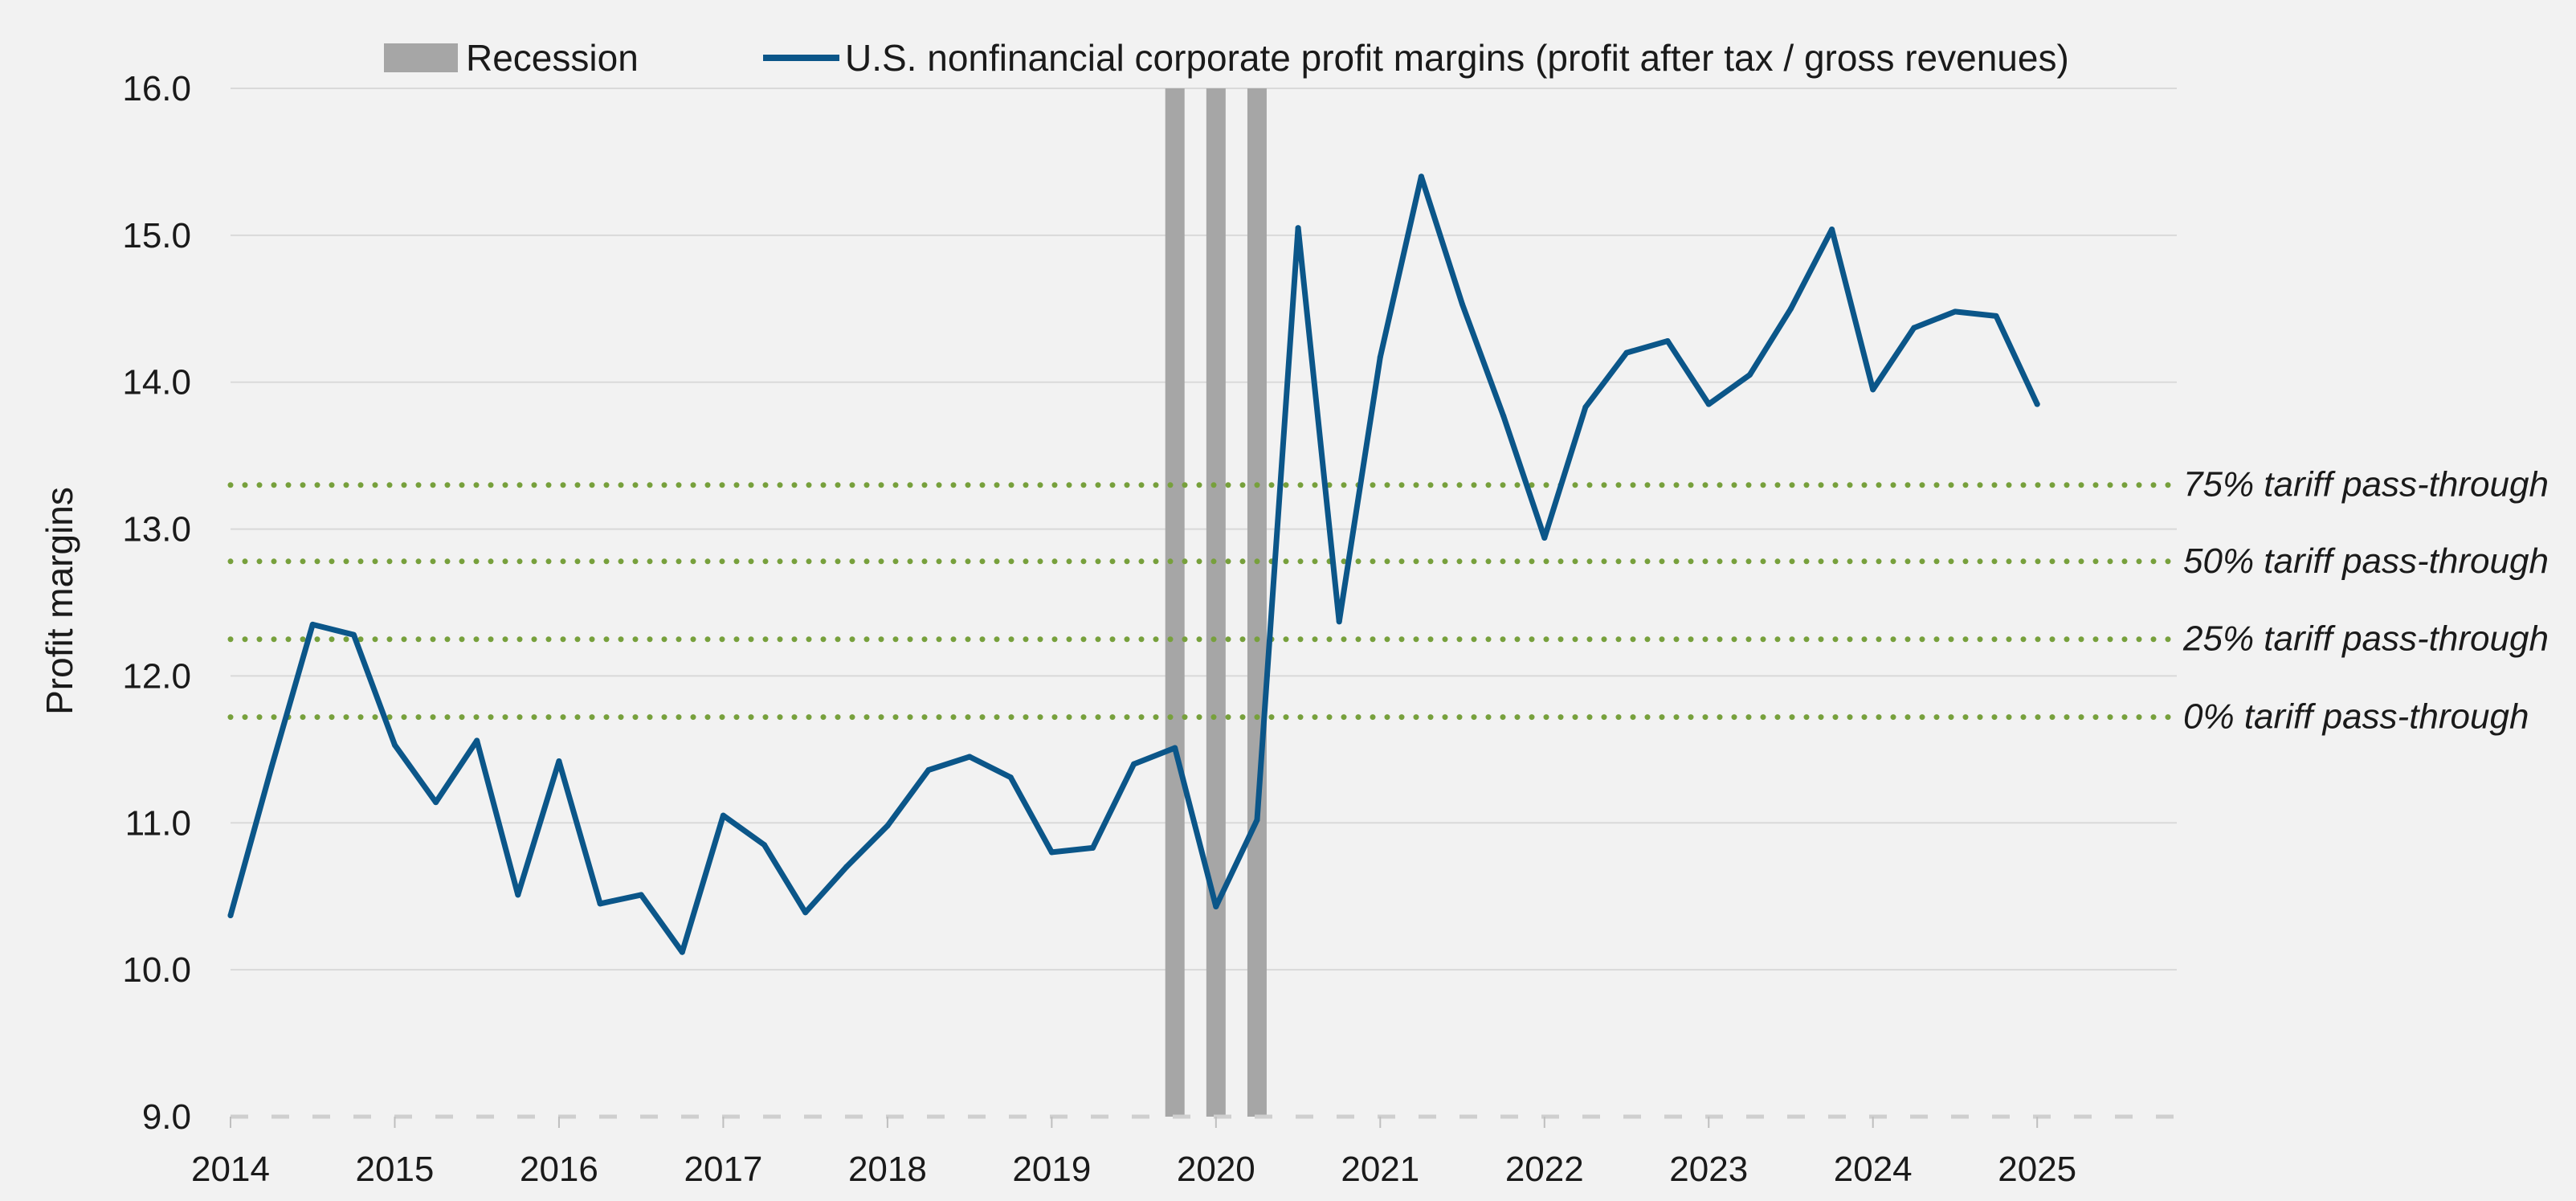 The width and height of the screenshot is (2576, 1201). What do you see at coordinates (156, 236) in the screenshot?
I see `y-tick-label: 15.0` at bounding box center [156, 236].